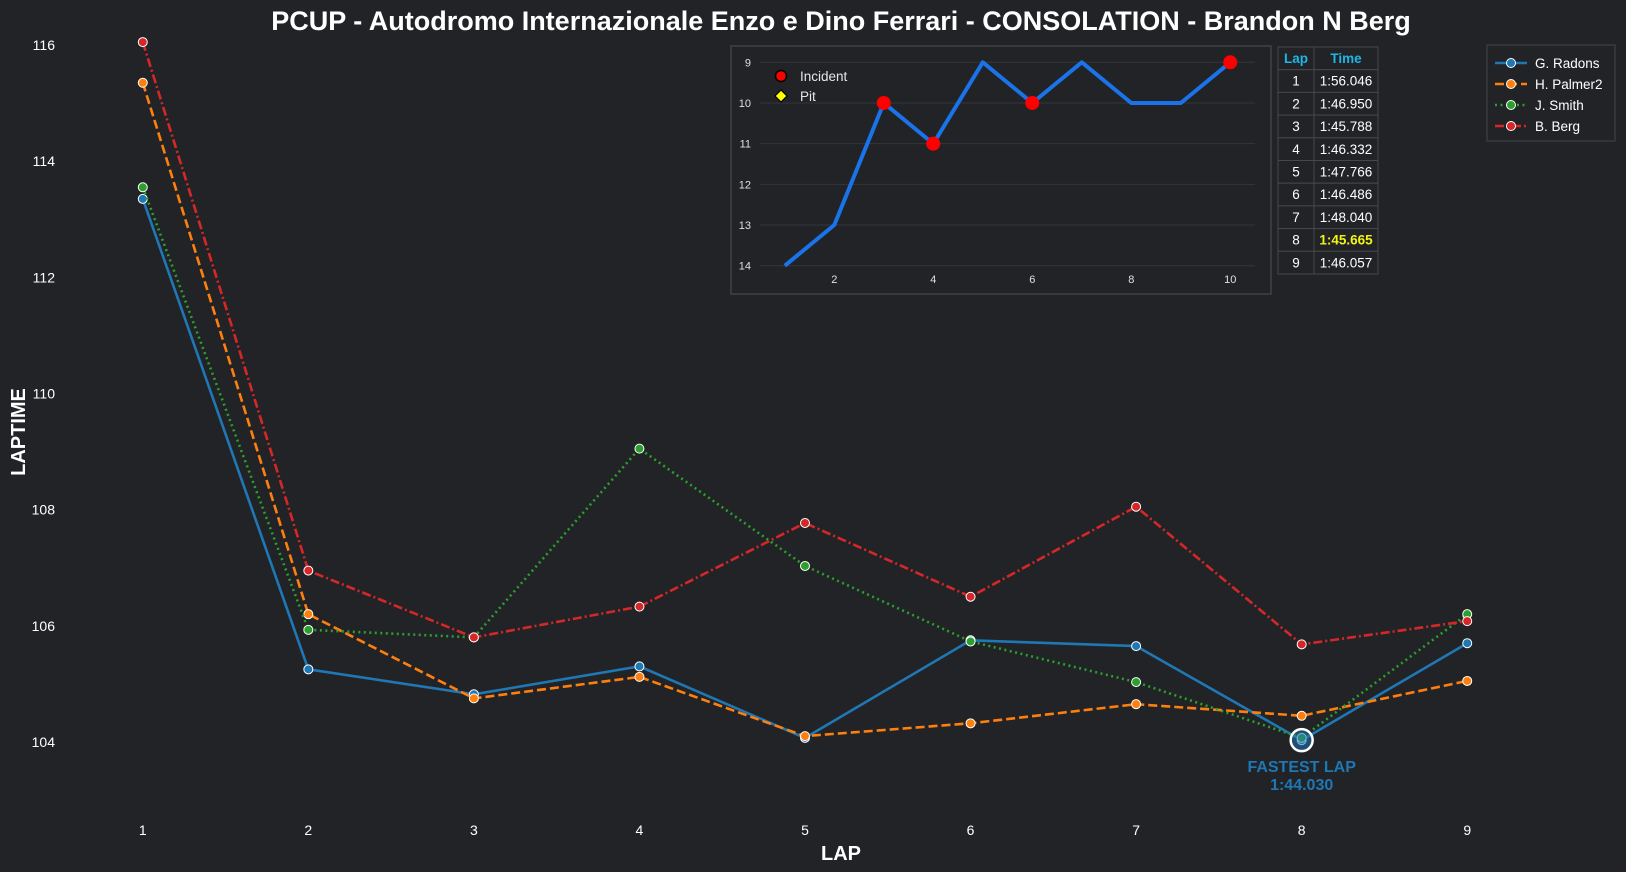 Image resolution: width=1626 pixels, height=872 pixels. Describe the element at coordinates (44, 510) in the screenshot. I see `y-tick-label: 108` at that location.